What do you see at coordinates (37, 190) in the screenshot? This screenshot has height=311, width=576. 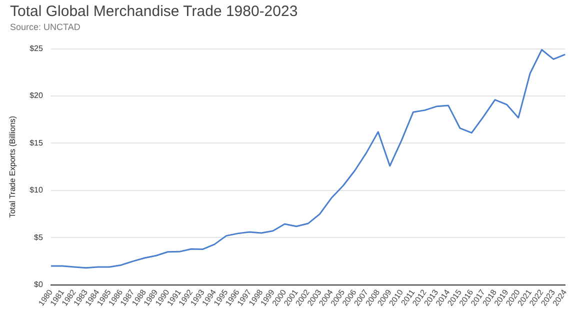 I see `y-tick-label: $10` at bounding box center [37, 190].